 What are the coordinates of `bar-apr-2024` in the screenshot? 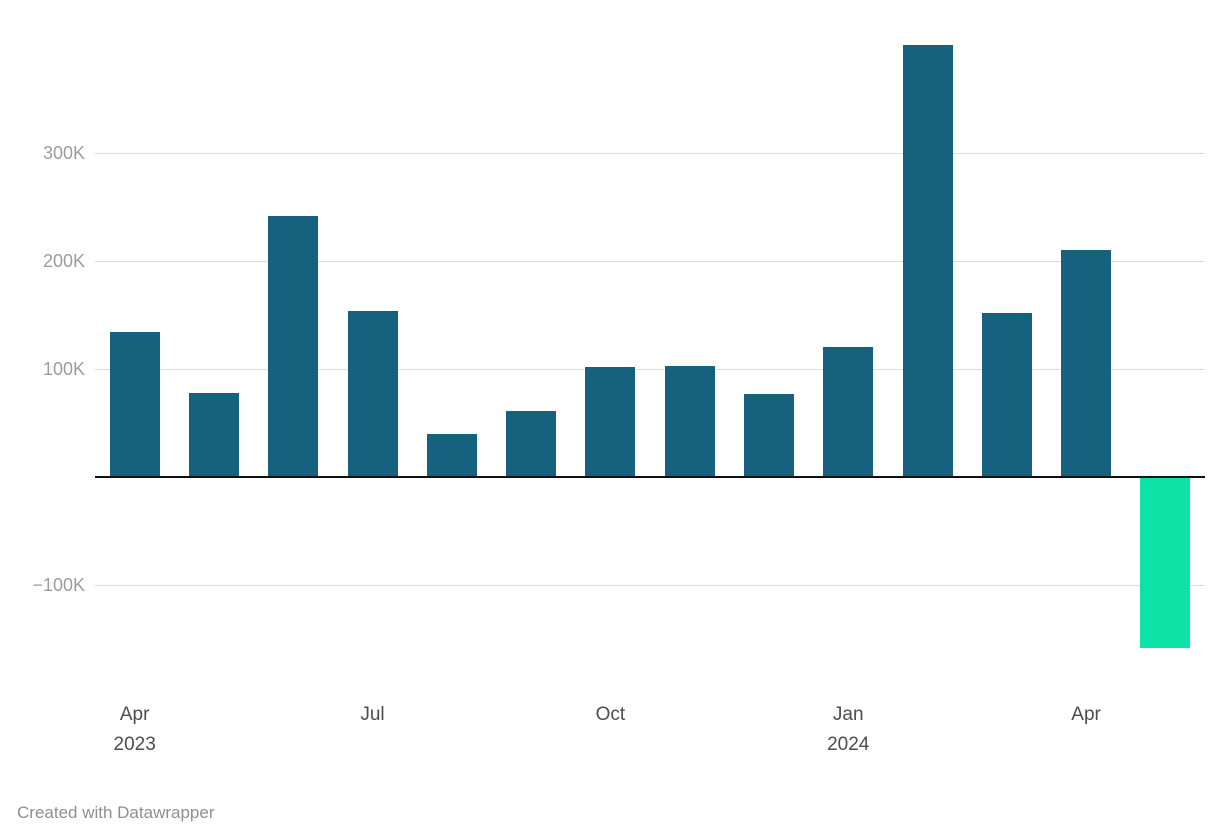 It's located at (1086, 363).